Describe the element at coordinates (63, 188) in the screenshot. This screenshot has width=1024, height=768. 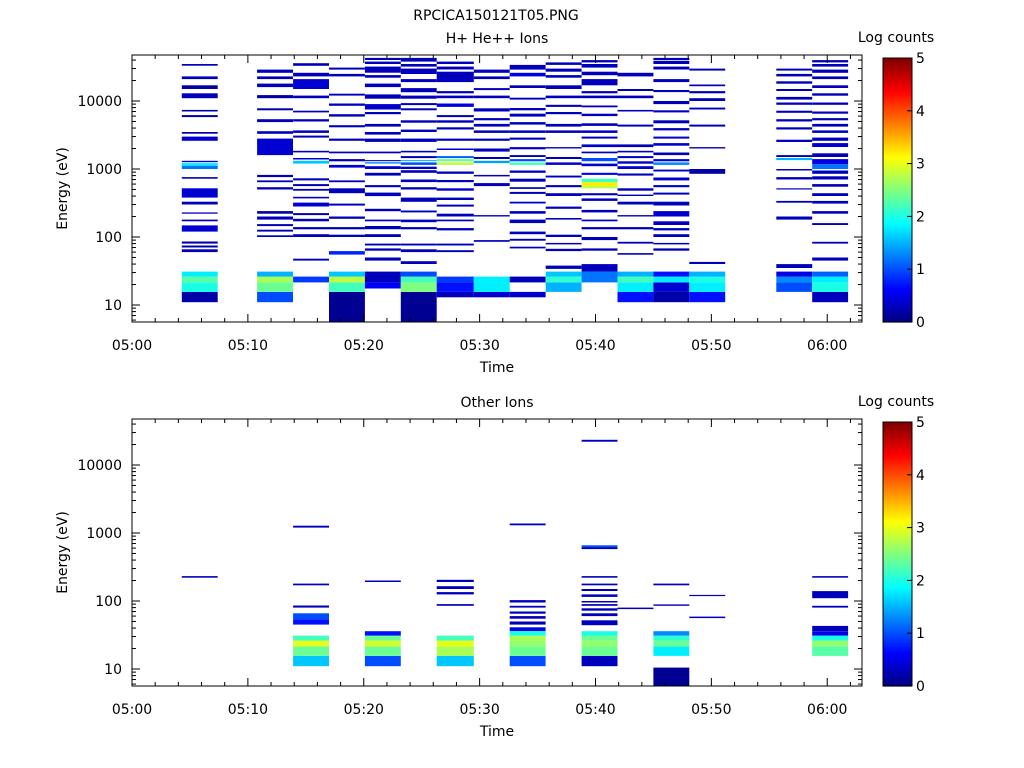
I see `y-axis-label: Energy (eV)` at that location.